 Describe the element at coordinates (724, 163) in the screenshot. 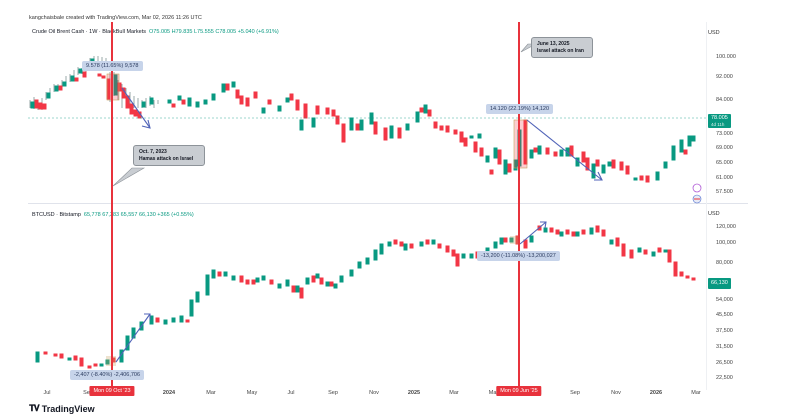

I see `y-tick: 65.000` at that location.